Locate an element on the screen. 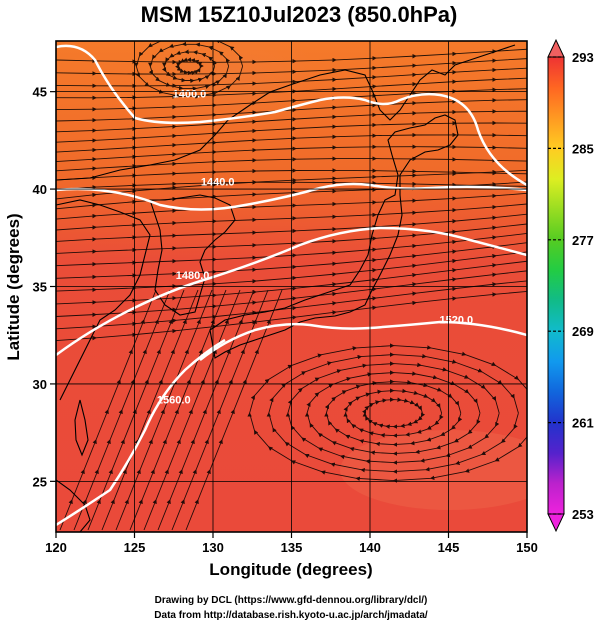 The image size is (599, 625). x-axis-label: Longitude (degrees) is located at coordinates (290, 569).